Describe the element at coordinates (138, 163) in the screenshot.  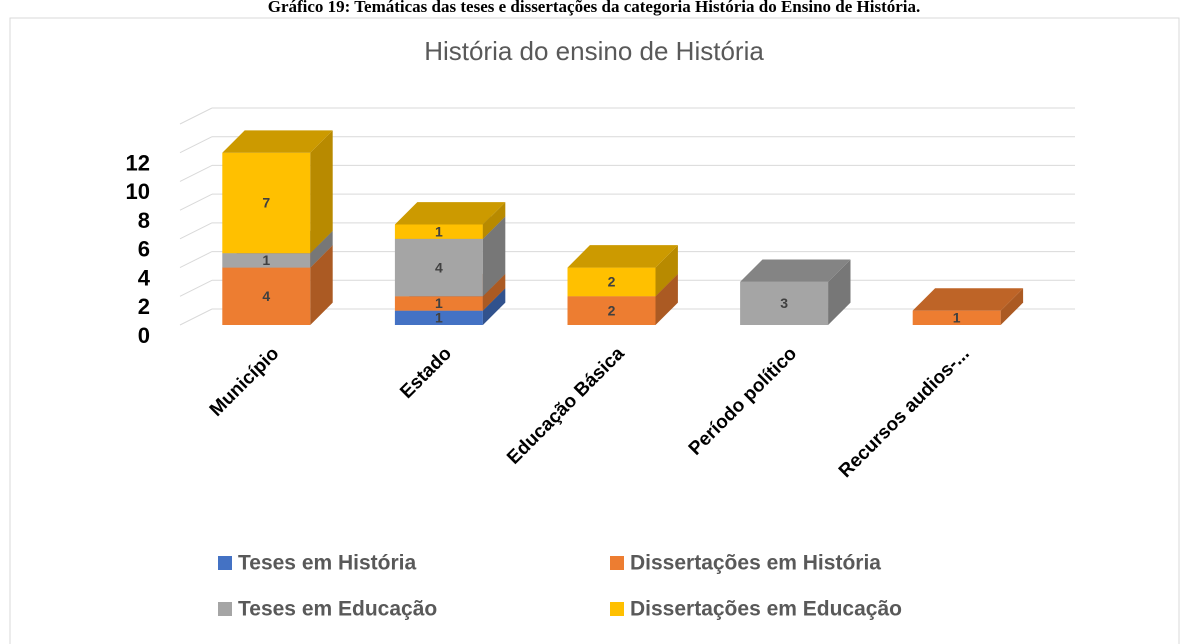
I see `y-tick-label: 12` at that location.